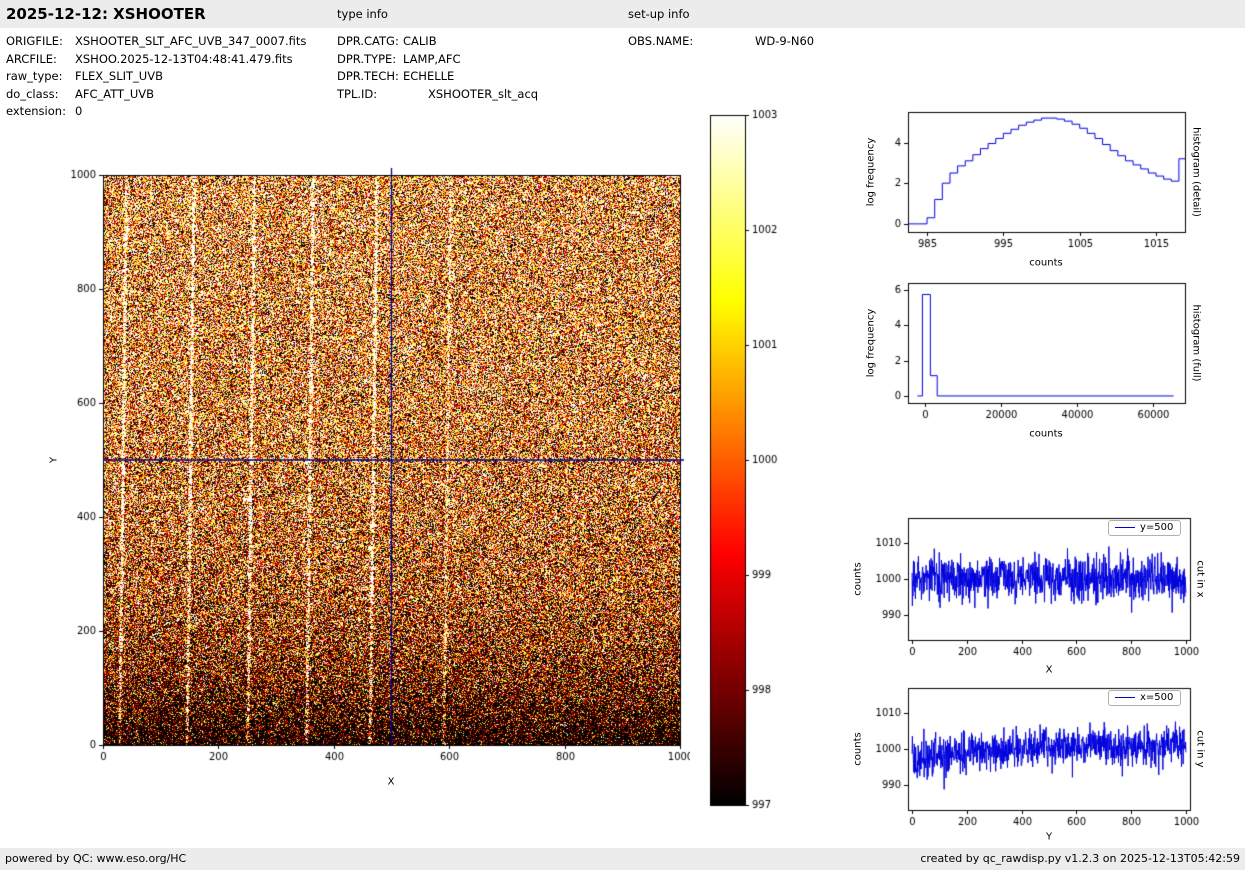  What do you see at coordinates (1046, 263) in the screenshot?
I see `hist-detail-x-axis-label: counts` at bounding box center [1046, 263].